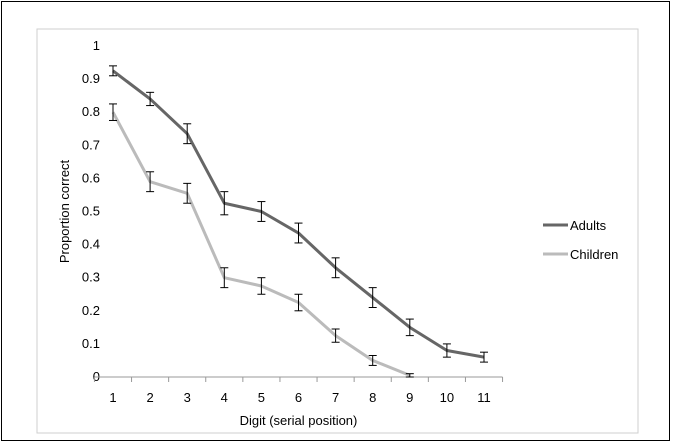 The height and width of the screenshot is (444, 673). What do you see at coordinates (447, 397) in the screenshot?
I see `x-tick-label: 10` at bounding box center [447, 397].